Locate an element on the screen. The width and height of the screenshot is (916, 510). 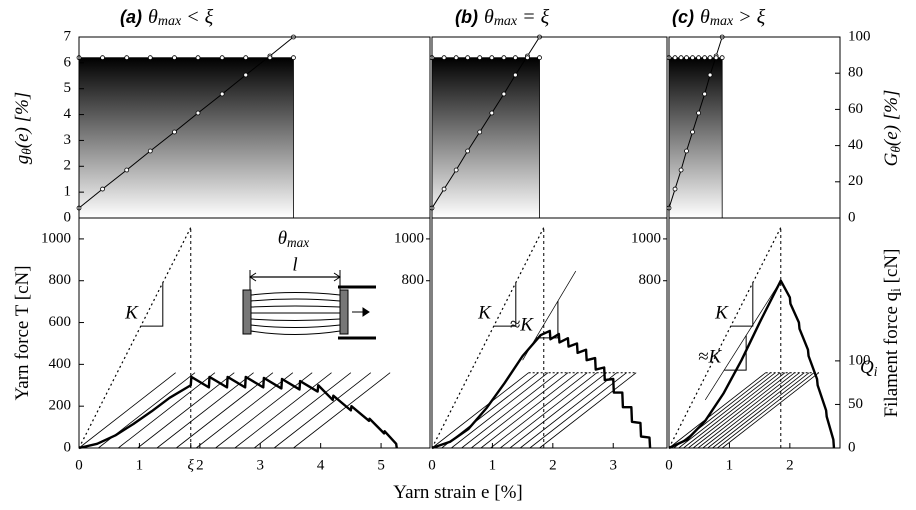
text-part: Q is located at coordinates (867, 367).